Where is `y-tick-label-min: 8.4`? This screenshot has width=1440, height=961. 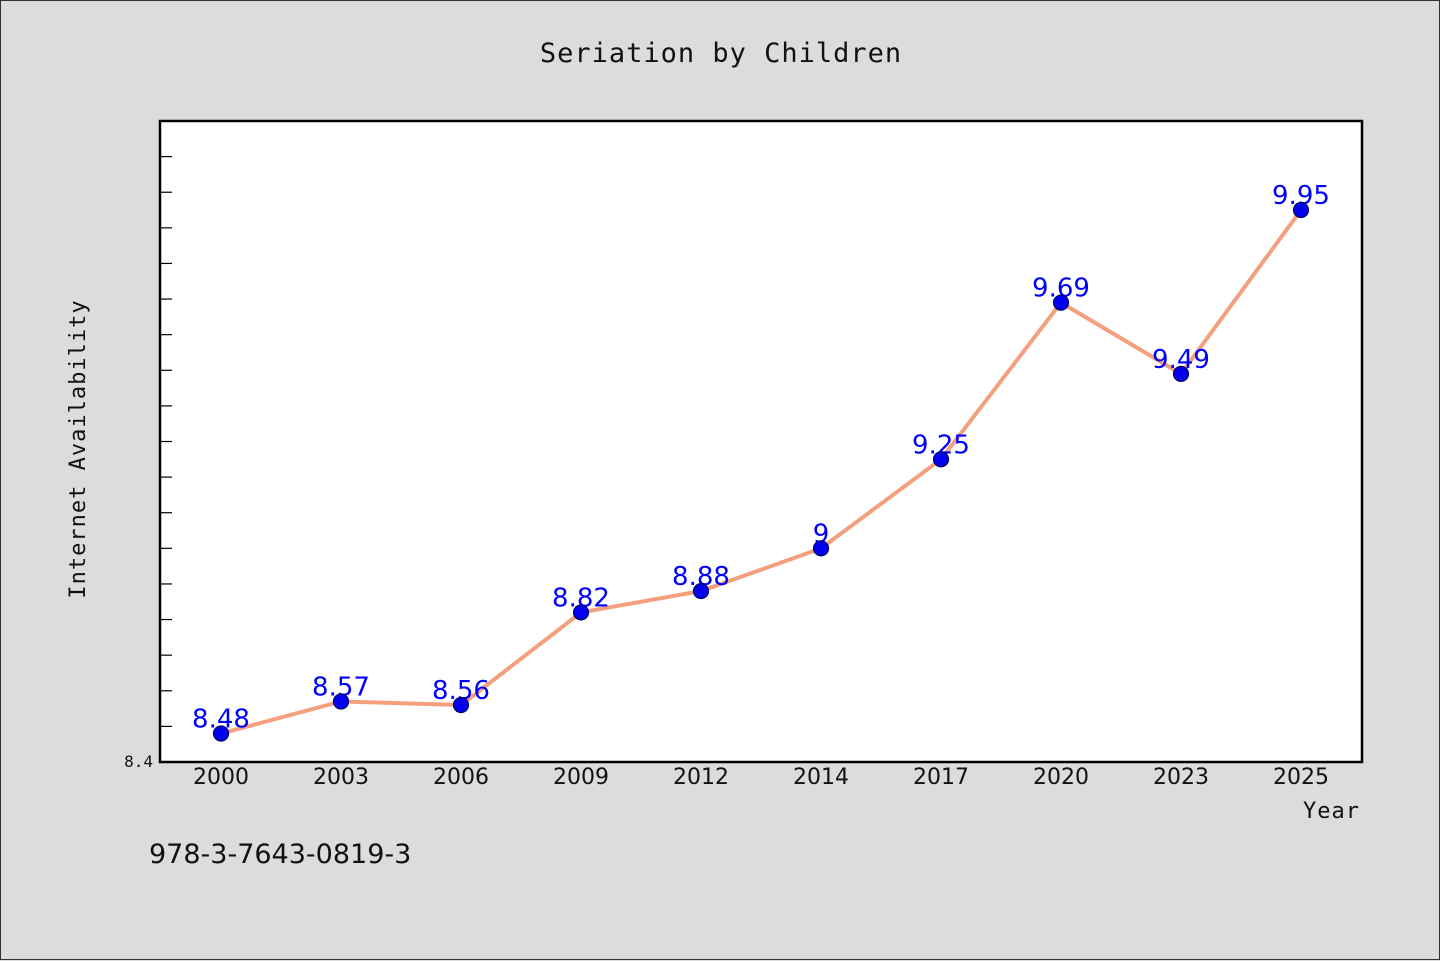
y-tick-label-min: 8.4 is located at coordinates (138, 761).